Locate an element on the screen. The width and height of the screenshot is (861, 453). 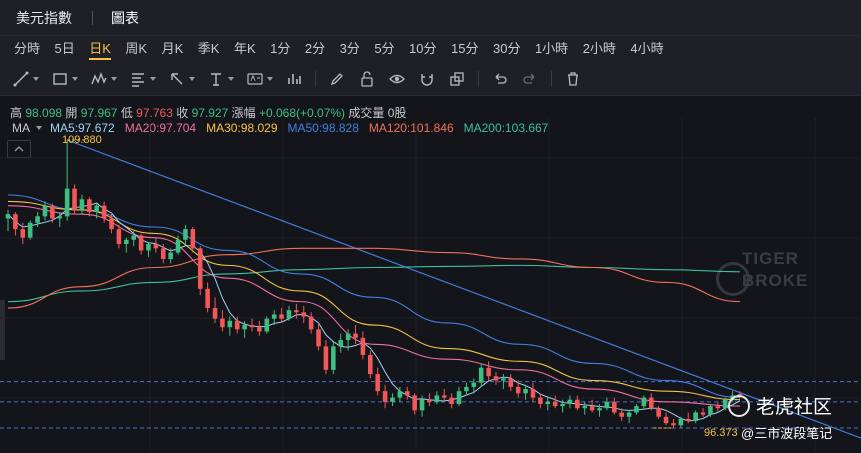
period-0: 分時 is located at coordinates (27, 48).